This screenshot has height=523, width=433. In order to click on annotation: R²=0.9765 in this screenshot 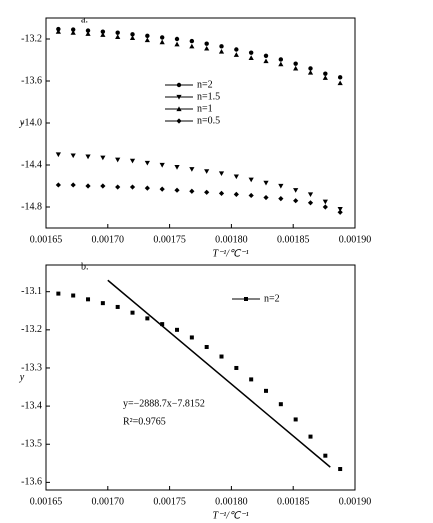, I will do `click(144, 421)`.